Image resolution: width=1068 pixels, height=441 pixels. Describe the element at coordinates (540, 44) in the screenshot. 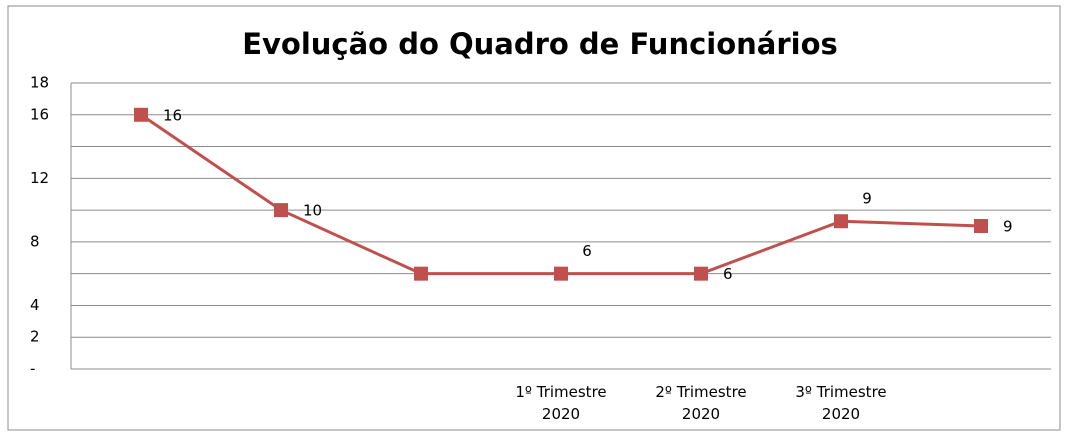

I see `chart-title: Evolução do Quadro de Funcionários` at that location.